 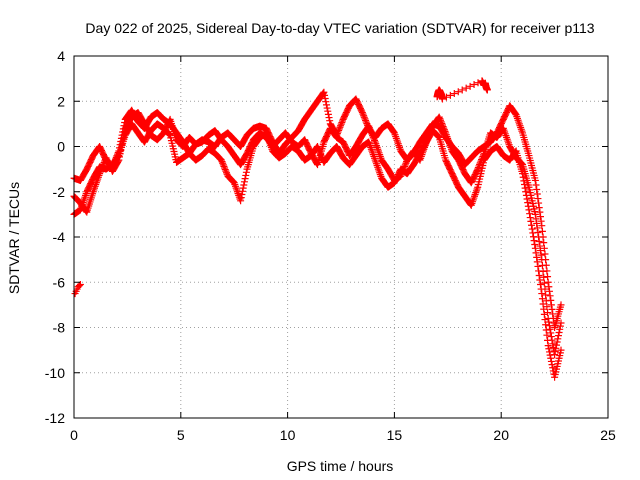 I want to click on x-tick-label: 5, so click(x=181, y=435).